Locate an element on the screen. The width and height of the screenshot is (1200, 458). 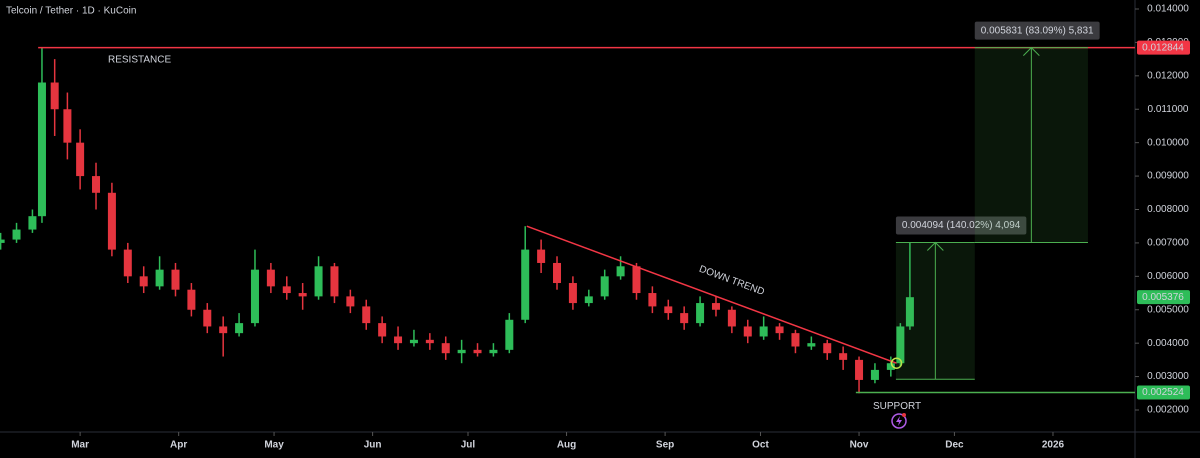
lightning-icon is located at coordinates (899, 421).